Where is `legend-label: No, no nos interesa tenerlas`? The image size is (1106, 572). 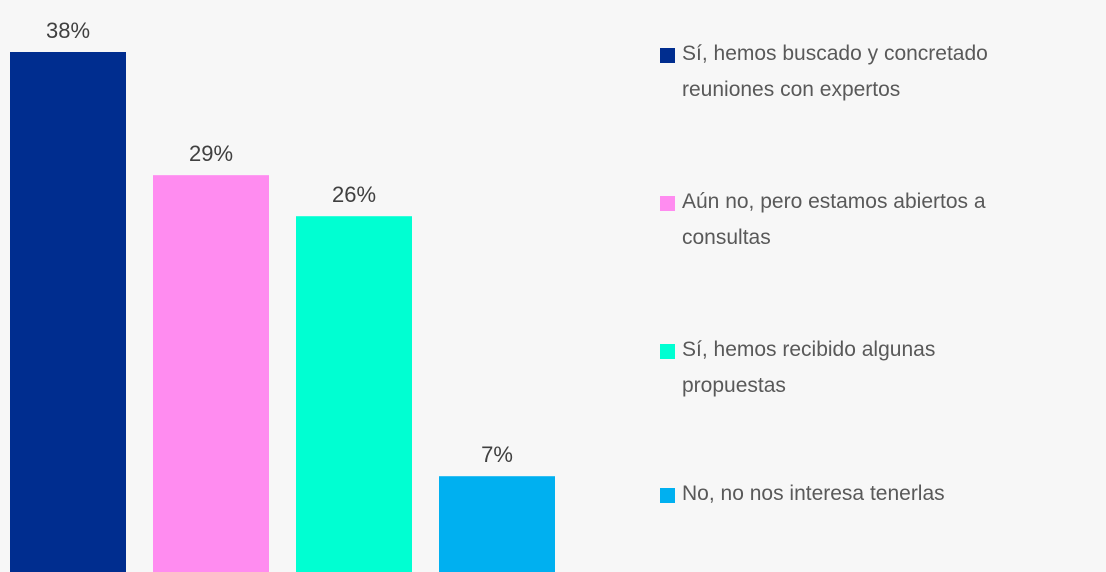 legend-label: No, no nos interesa tenerlas is located at coordinates (813, 493).